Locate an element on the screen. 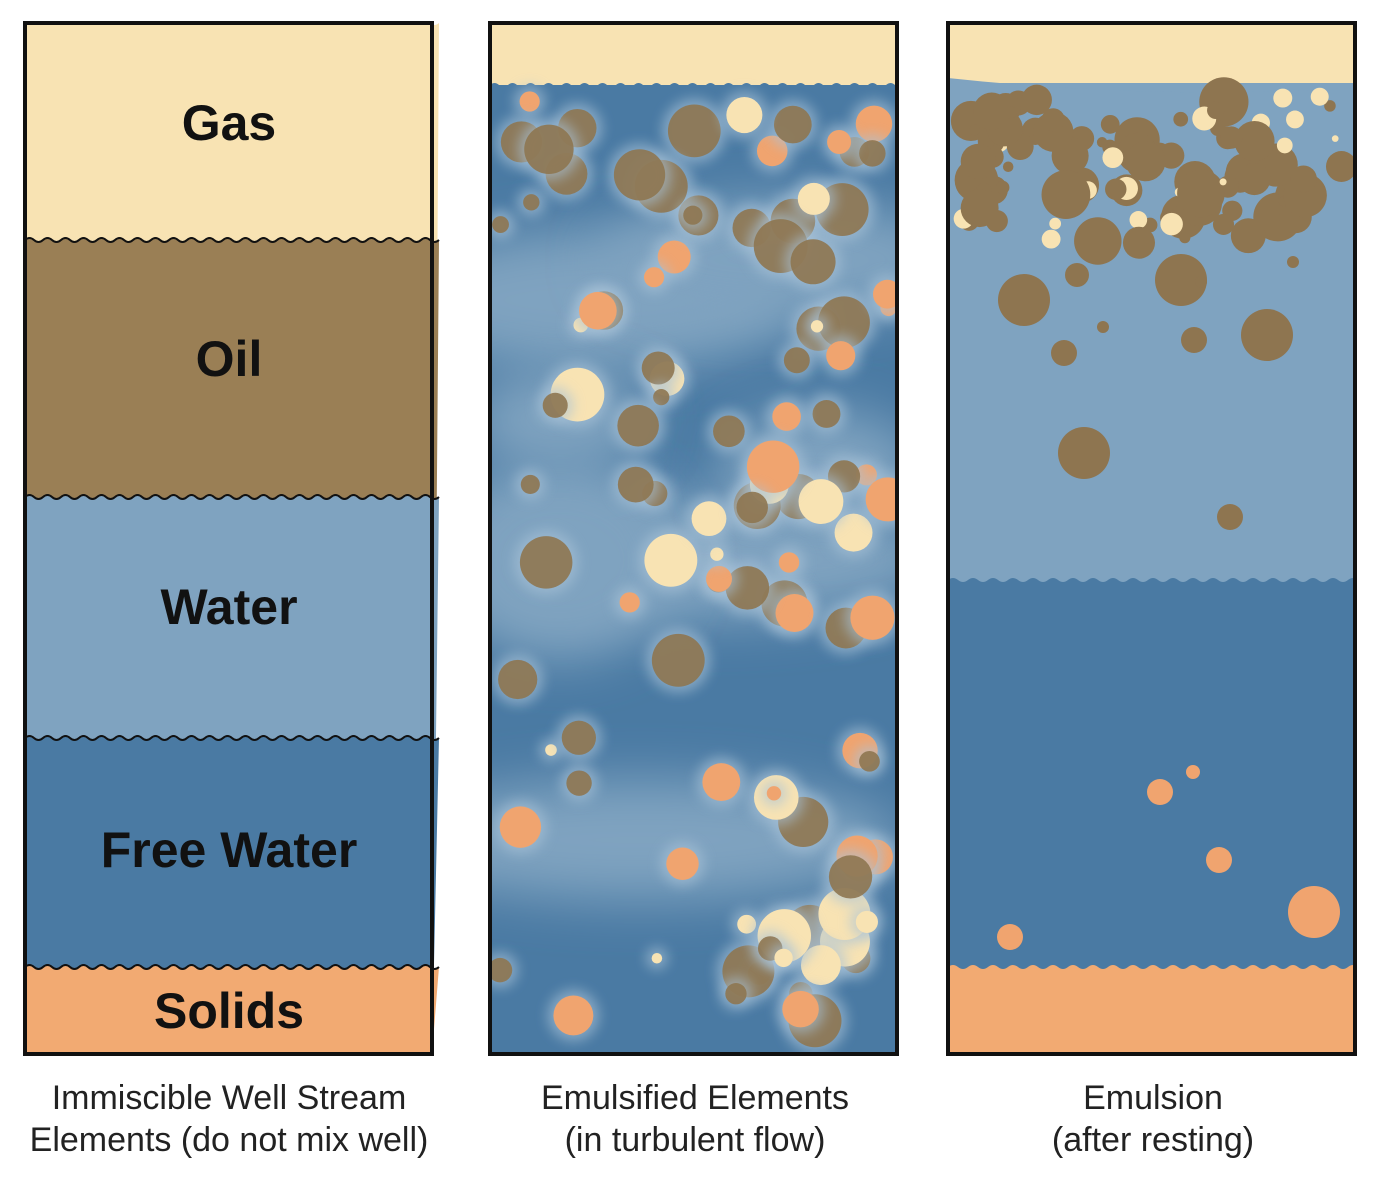  caption: Immiscible Well Stream is located at coordinates (229, 1098).